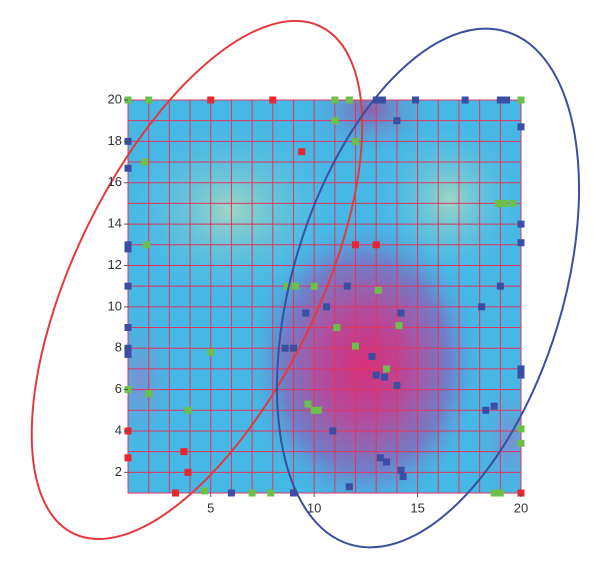 The height and width of the screenshot is (575, 600). Describe the element at coordinates (115, 223) in the screenshot. I see `y-tick-label: 14` at that location.